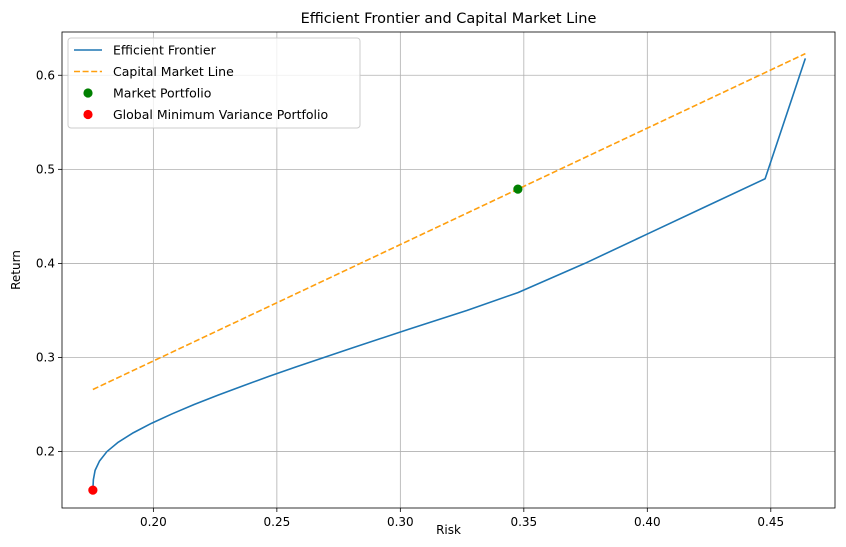 Image resolution: width=846 pixels, height=547 pixels. What do you see at coordinates (88, 114) in the screenshot?
I see `legend-swatch-global-minimum-variance-portfolio` at bounding box center [88, 114].